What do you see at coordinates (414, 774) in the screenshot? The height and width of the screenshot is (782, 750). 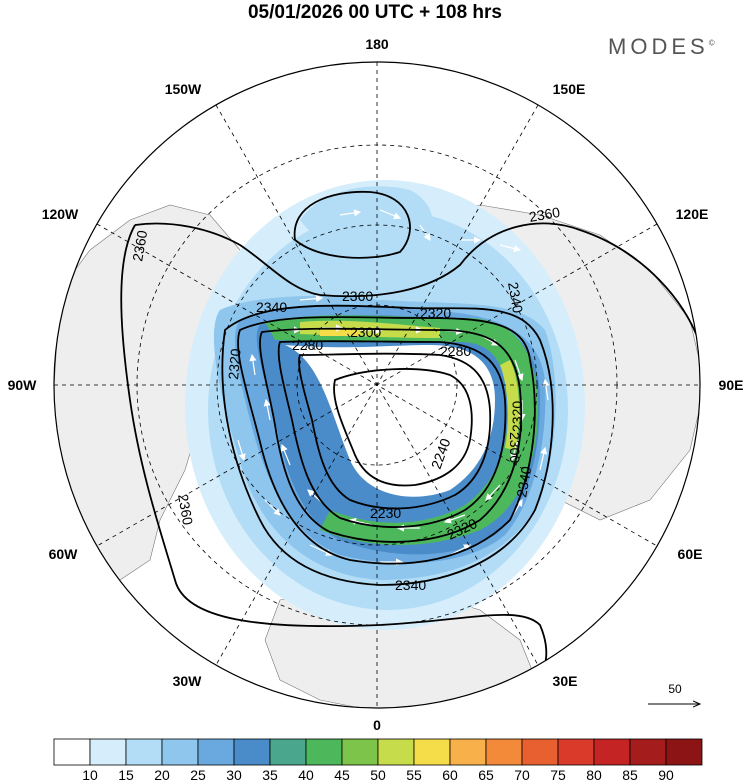 I see `colorbar-tick-label: 55` at bounding box center [414, 774].